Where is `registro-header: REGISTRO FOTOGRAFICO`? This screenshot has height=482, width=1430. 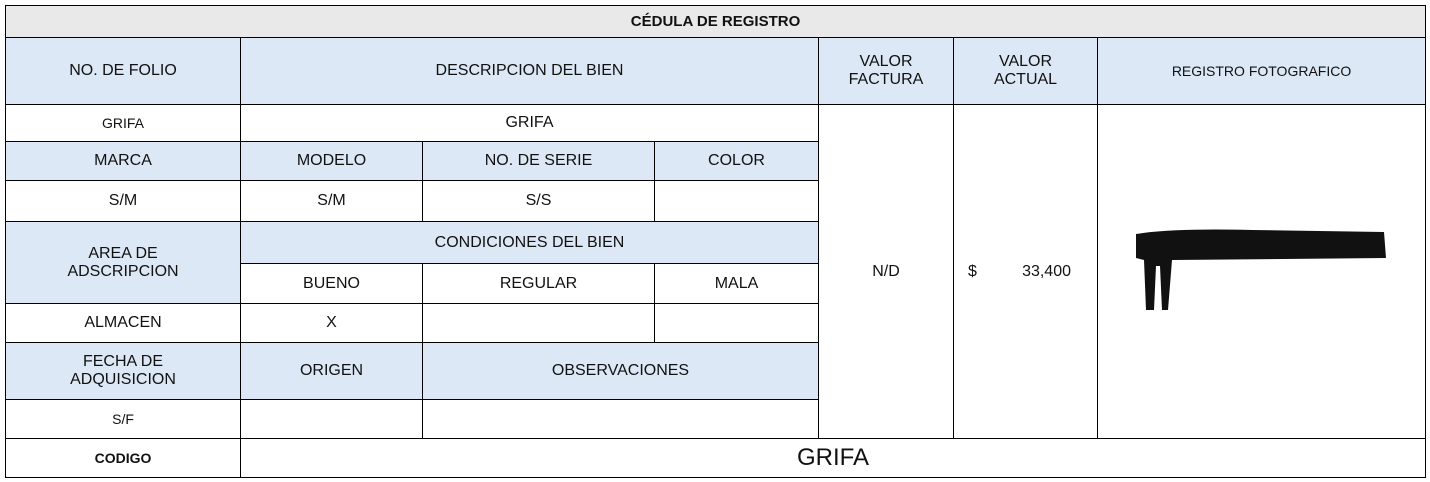
registro-header: REGISTRO FOTOGRAFICO is located at coordinates (1261, 71).